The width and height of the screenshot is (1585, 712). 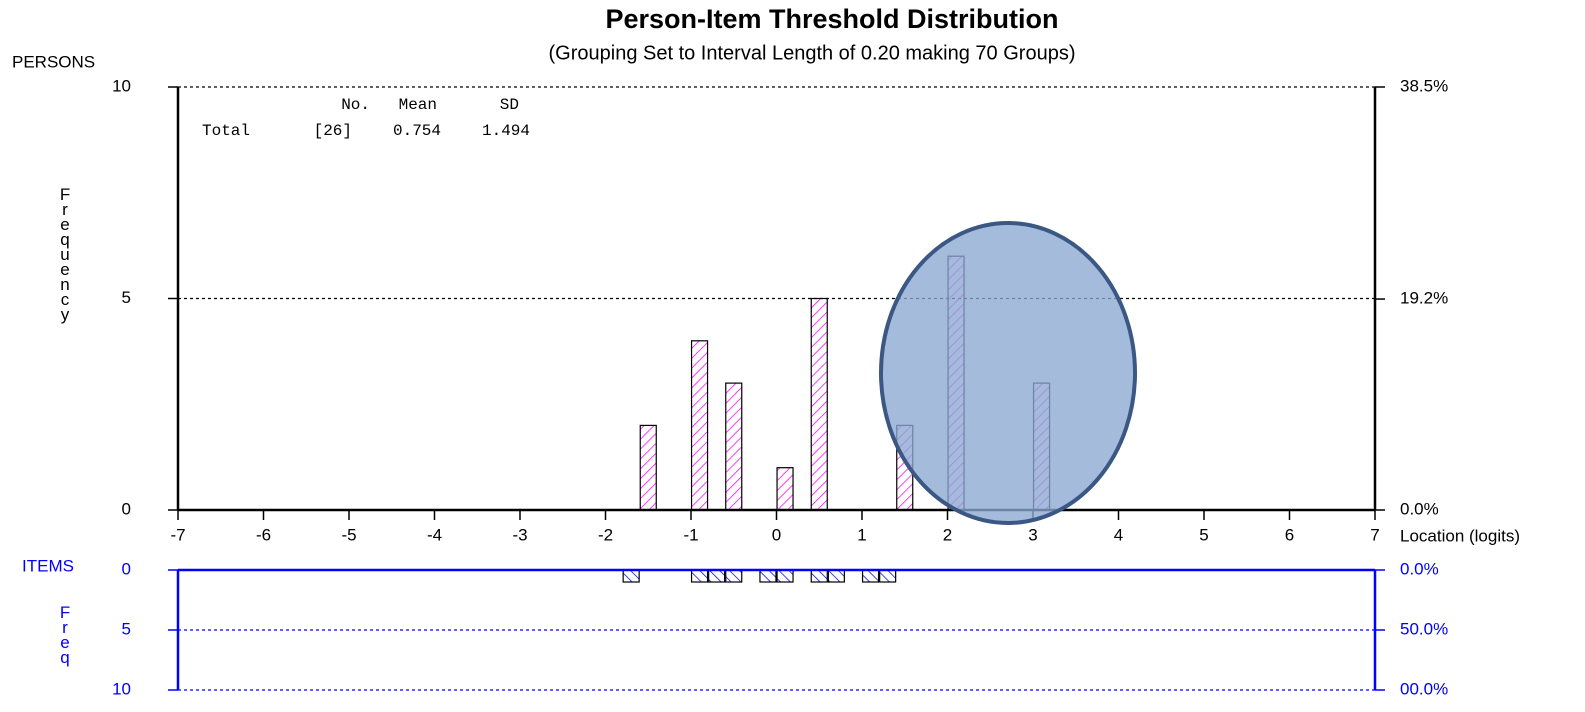 What do you see at coordinates (1424, 85) in the screenshot?
I see `y2-tick-label: 38.5%` at bounding box center [1424, 85].